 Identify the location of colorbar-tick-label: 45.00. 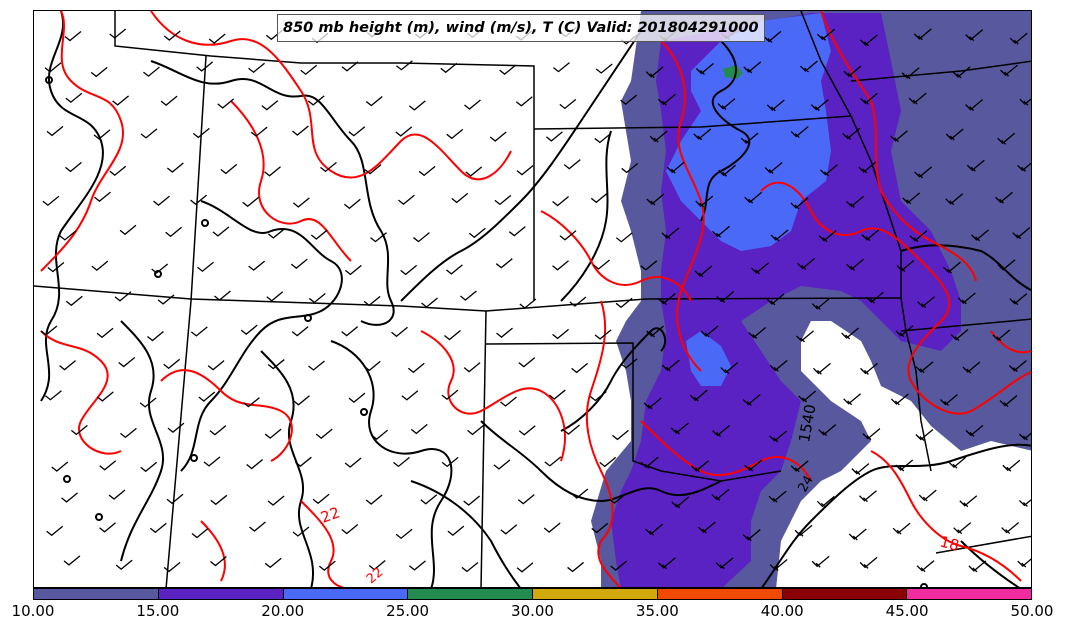
(907, 611).